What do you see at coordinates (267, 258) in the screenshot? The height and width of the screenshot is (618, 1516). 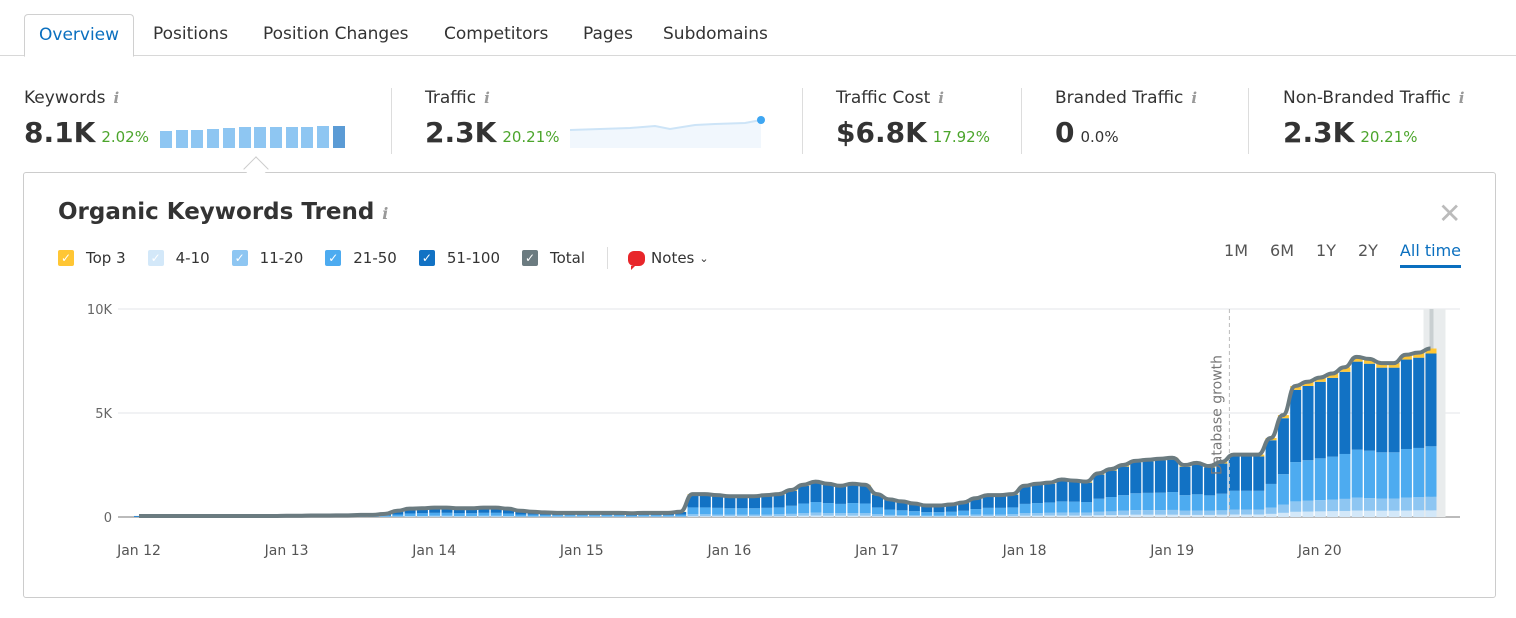 I see `legend-11-20: ✓ 11-20` at bounding box center [267, 258].